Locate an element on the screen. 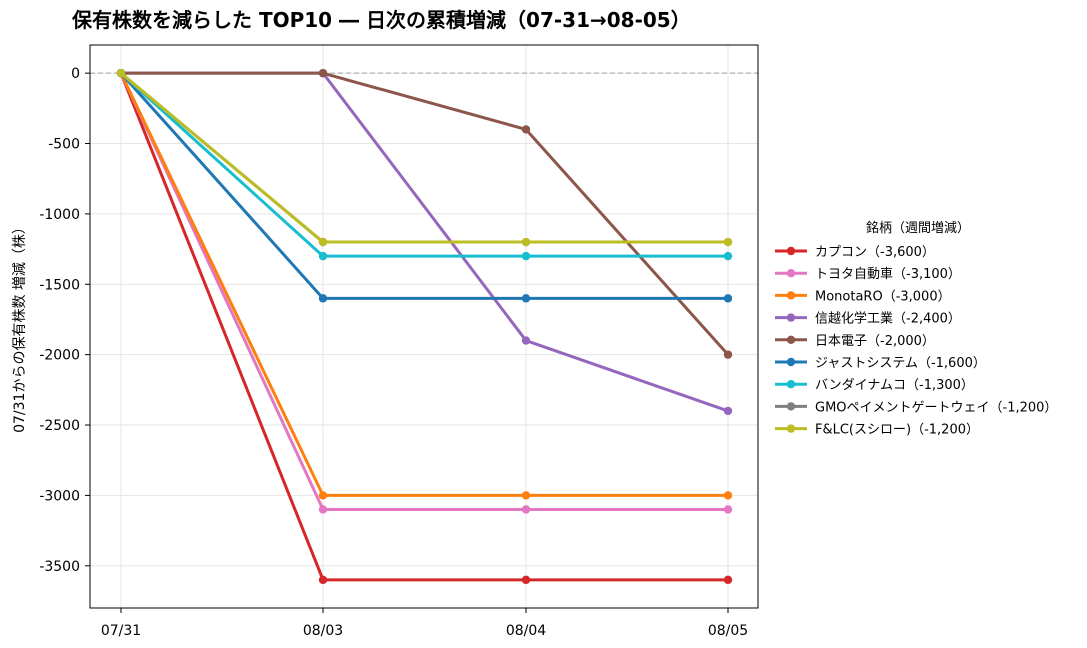 This screenshot has height=648, width=1087. y-tick-label: -3500 is located at coordinates (59, 567).